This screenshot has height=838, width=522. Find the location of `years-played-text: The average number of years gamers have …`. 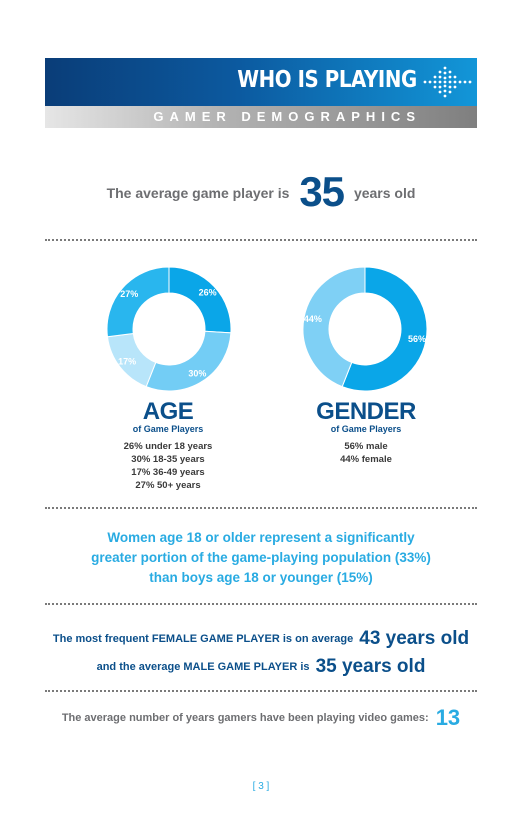

years-played-text: The average number of years gamers have … is located at coordinates (245, 718).